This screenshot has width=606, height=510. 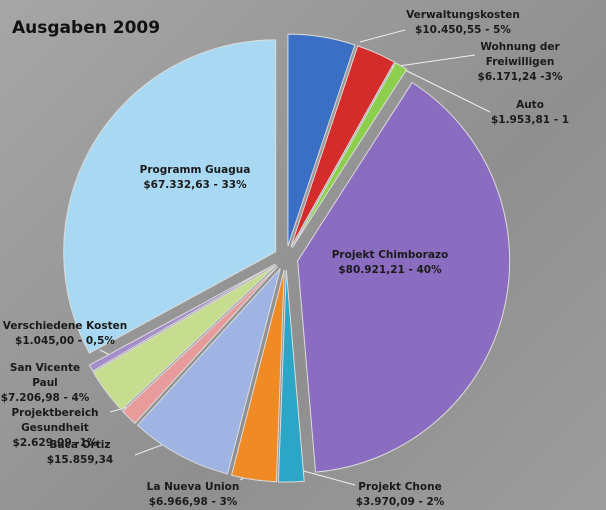 What do you see at coordinates (463, 30) in the screenshot?
I see `value-label: $10.450,55 - 5%` at bounding box center [463, 30].